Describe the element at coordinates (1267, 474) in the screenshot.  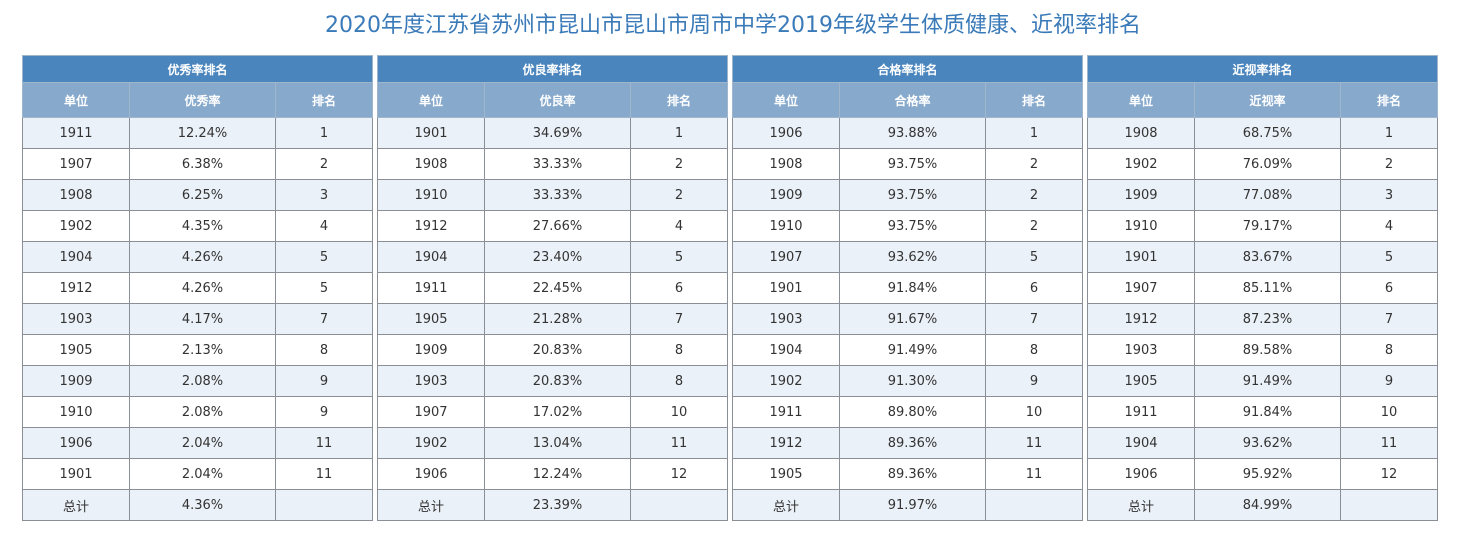
I see `rate-cell: 95.92%` at that location.